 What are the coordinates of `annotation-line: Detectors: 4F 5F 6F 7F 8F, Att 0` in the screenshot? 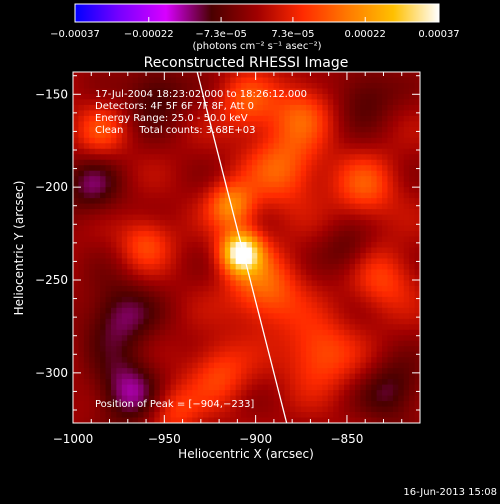 It's located at (174, 106).